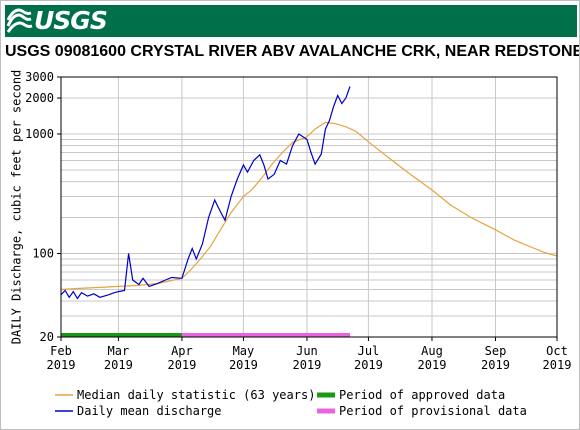  Describe the element at coordinates (47, 337) in the screenshot. I see `y-tick-label: 20` at that location.